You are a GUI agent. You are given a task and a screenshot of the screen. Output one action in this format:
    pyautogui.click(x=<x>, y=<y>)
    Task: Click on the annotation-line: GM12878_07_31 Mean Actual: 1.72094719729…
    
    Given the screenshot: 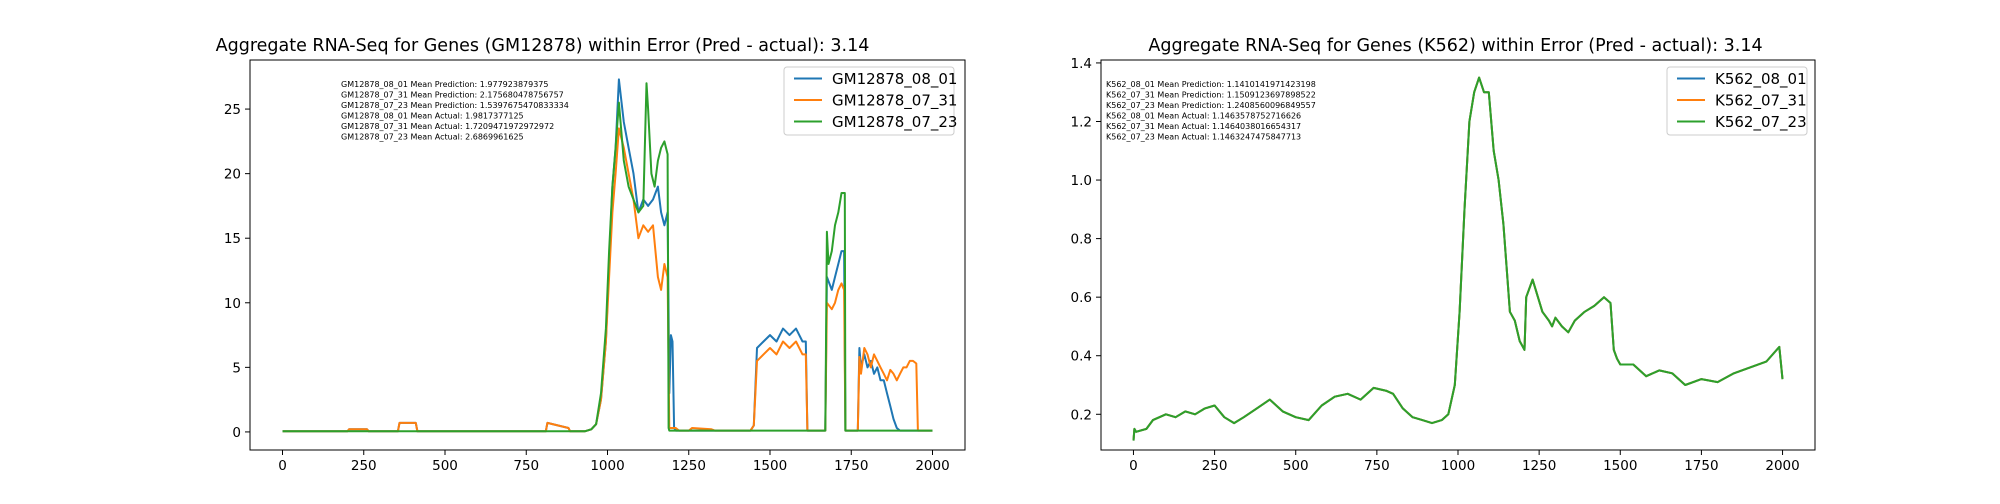 What is the action you would take?
    pyautogui.click(x=447, y=126)
    